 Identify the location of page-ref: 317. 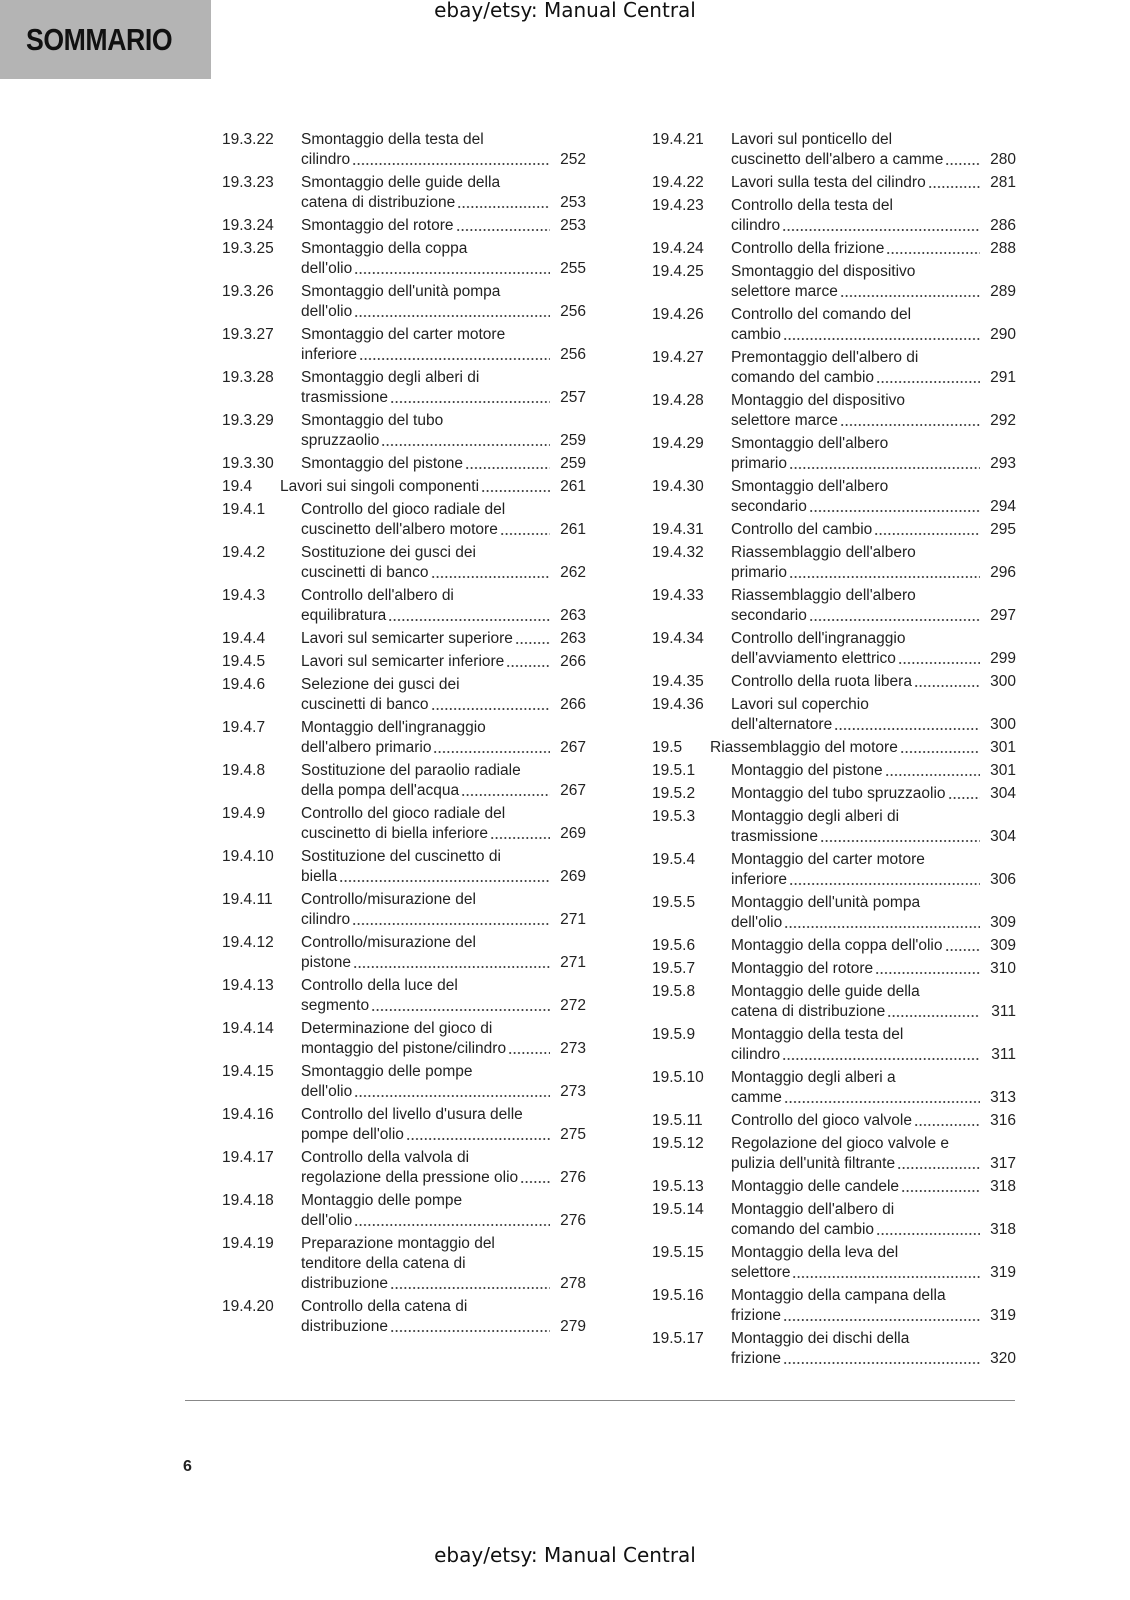
(1003, 1163).